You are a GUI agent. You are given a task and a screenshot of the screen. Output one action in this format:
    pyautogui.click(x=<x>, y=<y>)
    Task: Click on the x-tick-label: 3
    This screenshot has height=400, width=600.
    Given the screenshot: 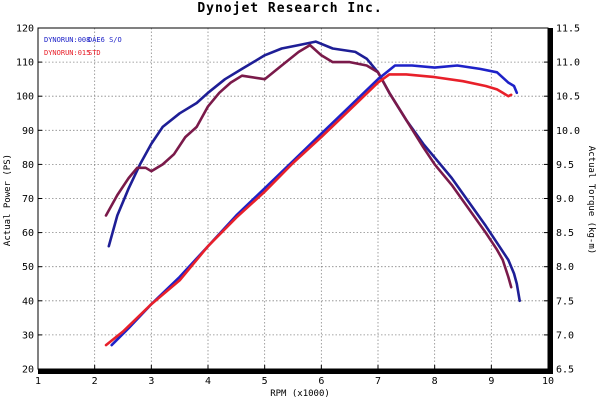 What is the action you would take?
    pyautogui.click(x=151, y=381)
    